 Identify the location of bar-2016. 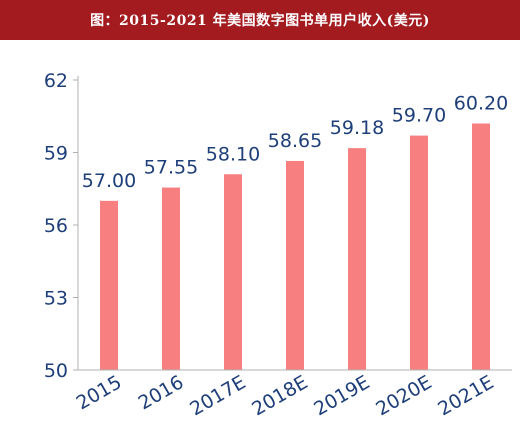
(171, 278).